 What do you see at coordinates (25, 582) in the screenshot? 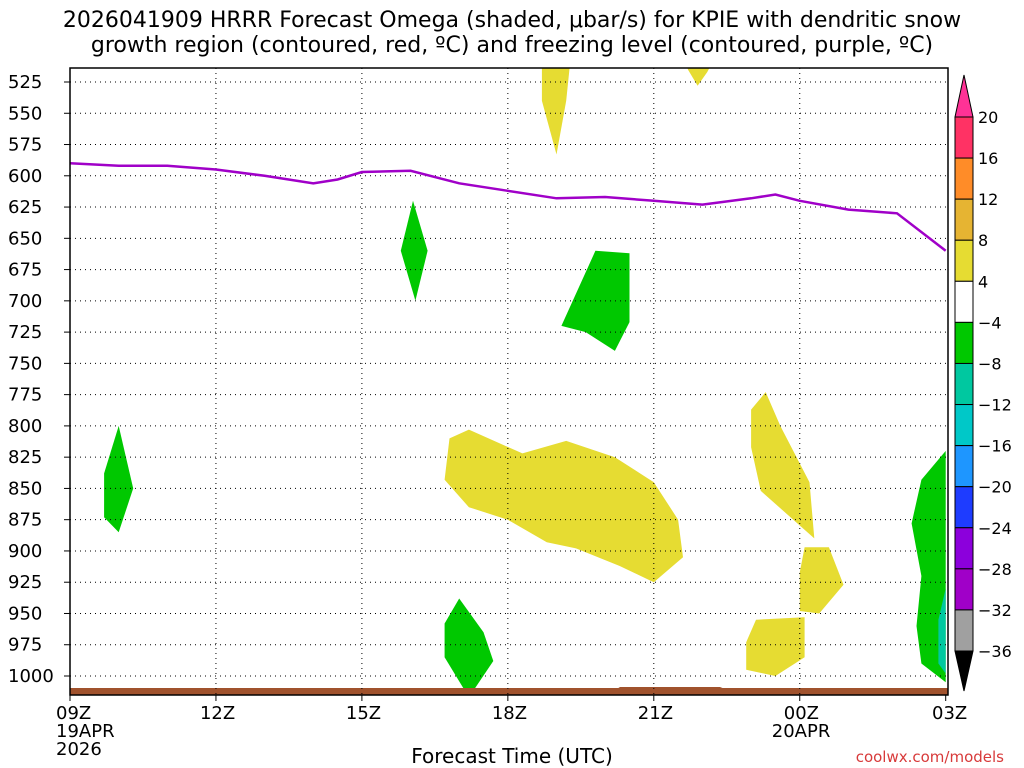
I see `y-tick-label-925: 925` at bounding box center [25, 582].